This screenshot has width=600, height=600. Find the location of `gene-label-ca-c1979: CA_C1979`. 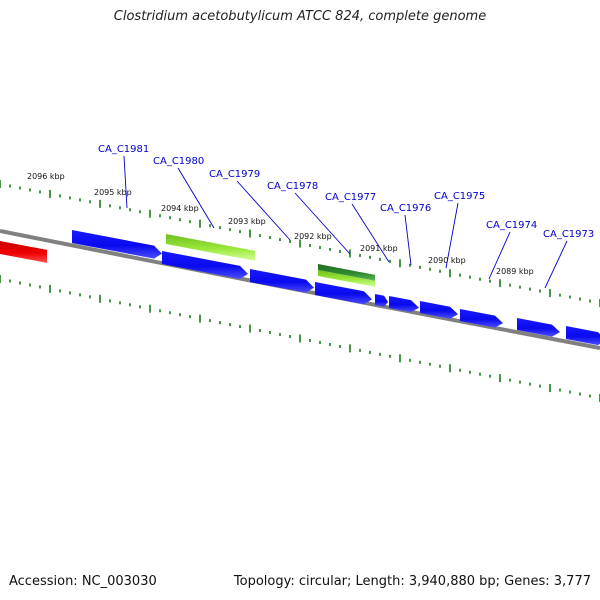

gene-label-ca-c1979: CA_C1979 is located at coordinates (234, 174).